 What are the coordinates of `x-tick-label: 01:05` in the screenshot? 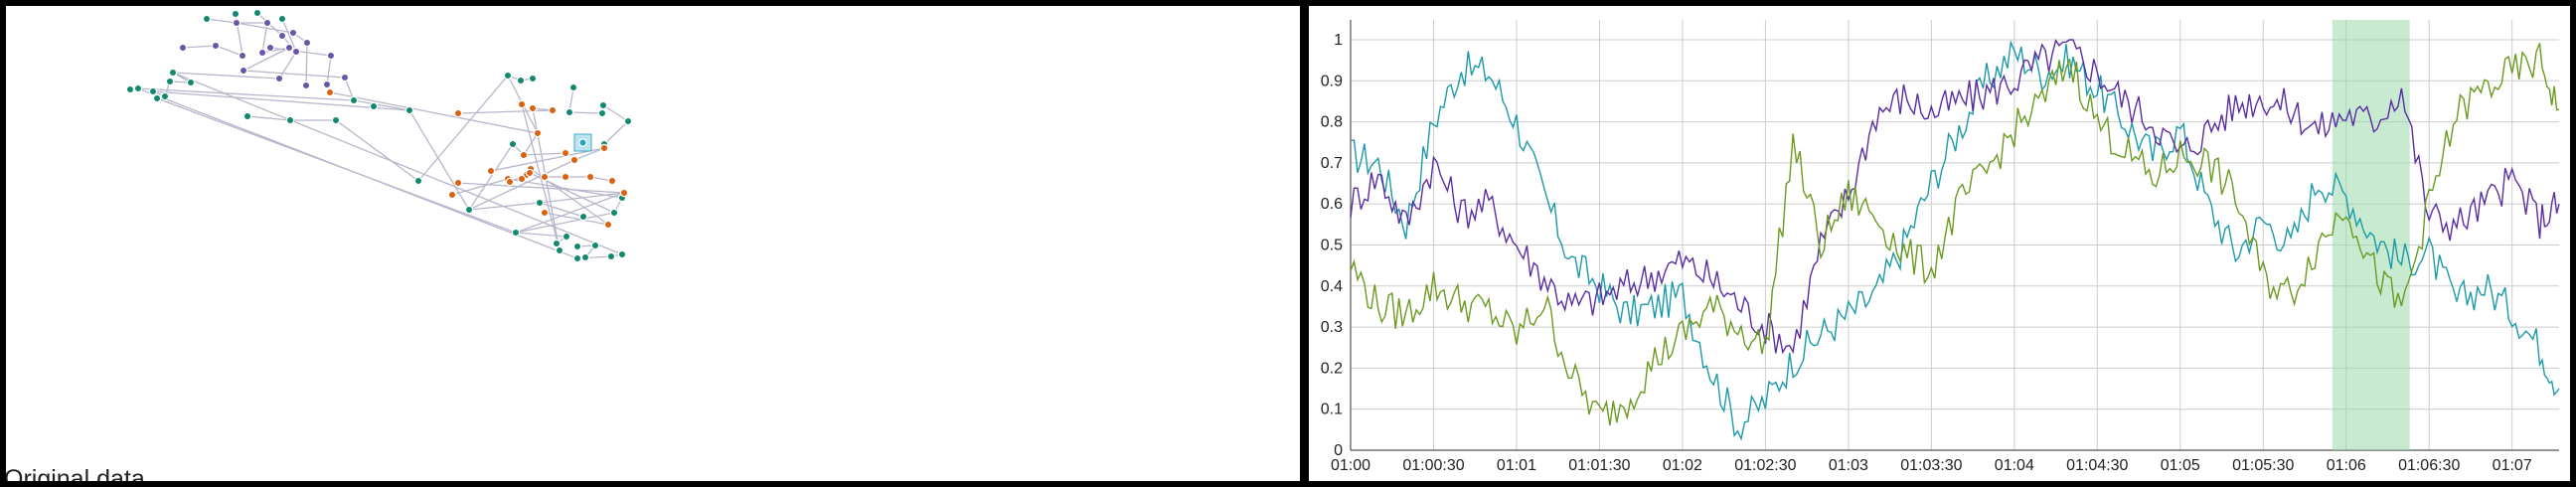 It's located at (2180, 465).